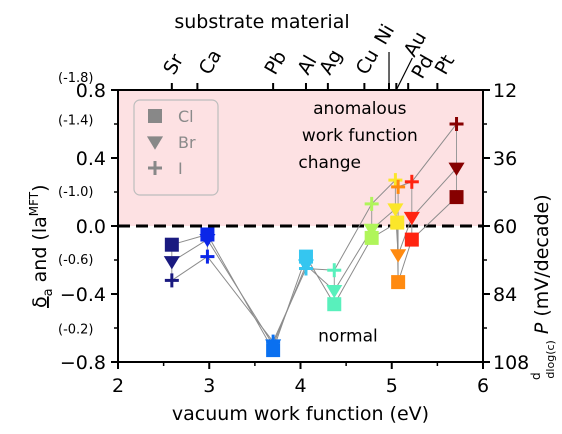  Describe the element at coordinates (91, 159) in the screenshot. I see `y-tick-label: 0.4` at that location.